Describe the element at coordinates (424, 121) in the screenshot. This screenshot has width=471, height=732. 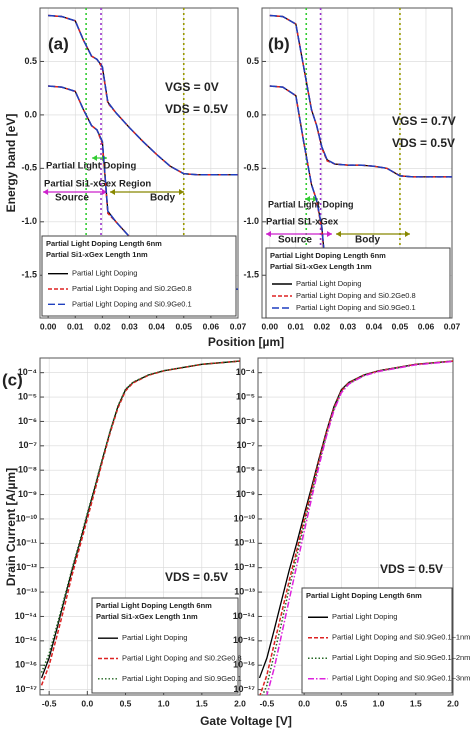
I see `annotation: VGS = 0.7V` at that location.